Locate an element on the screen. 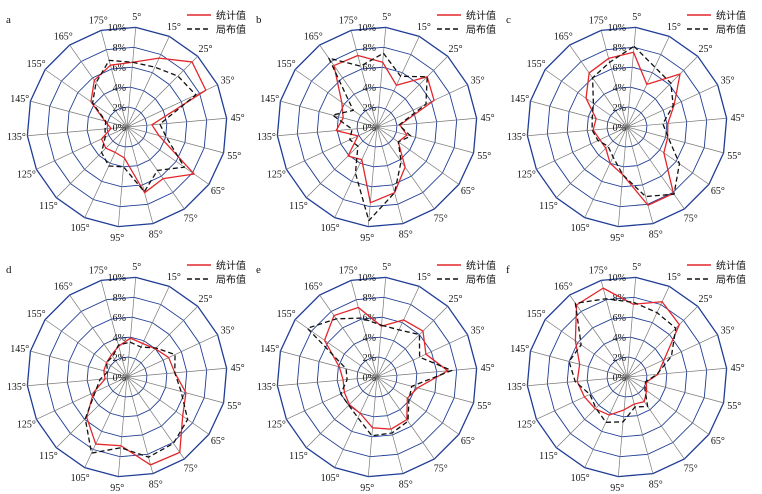  radial-tick-label: 8% is located at coordinates (369, 48).